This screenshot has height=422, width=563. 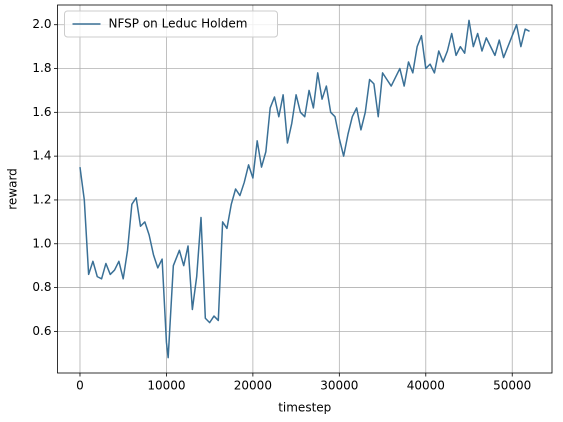 I want to click on legend-box, so click(x=171, y=24).